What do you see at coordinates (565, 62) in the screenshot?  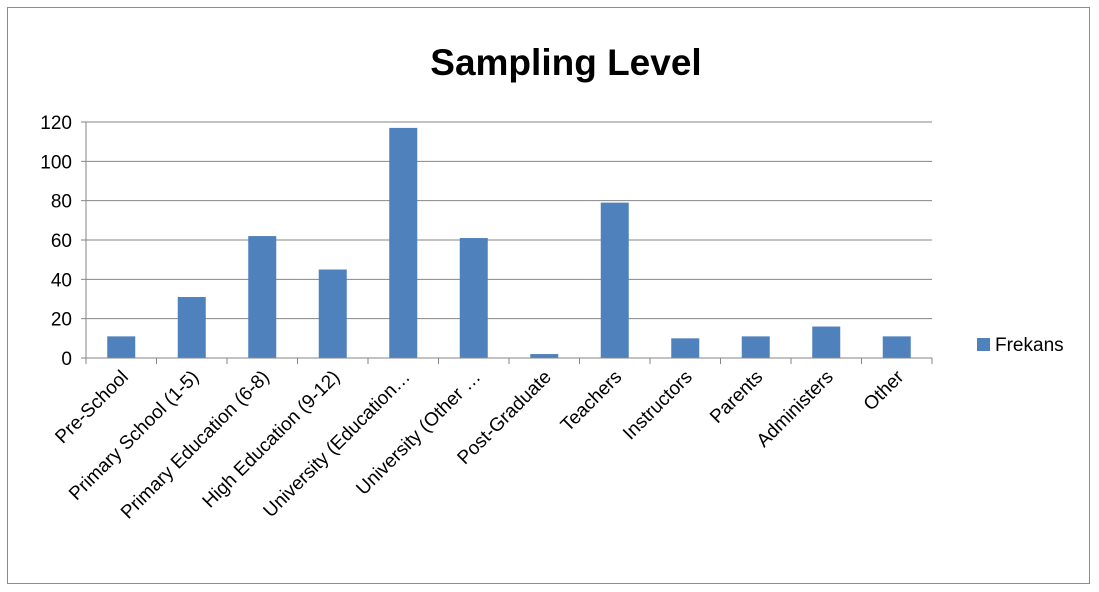 I see `chart-title: Sampling Level` at bounding box center [565, 62].